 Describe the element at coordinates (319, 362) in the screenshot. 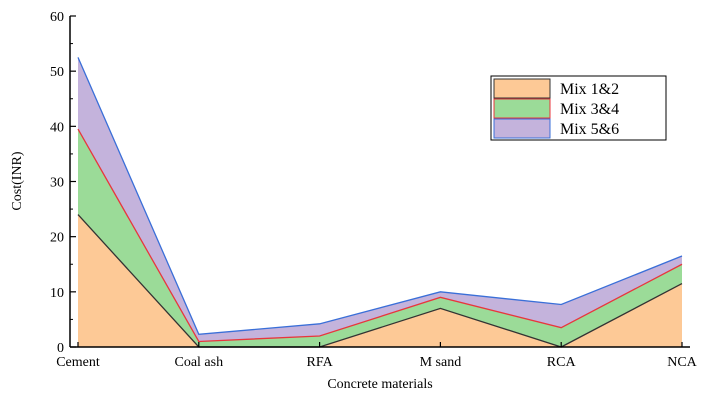

I see `x-tick-label: RFA` at that location.